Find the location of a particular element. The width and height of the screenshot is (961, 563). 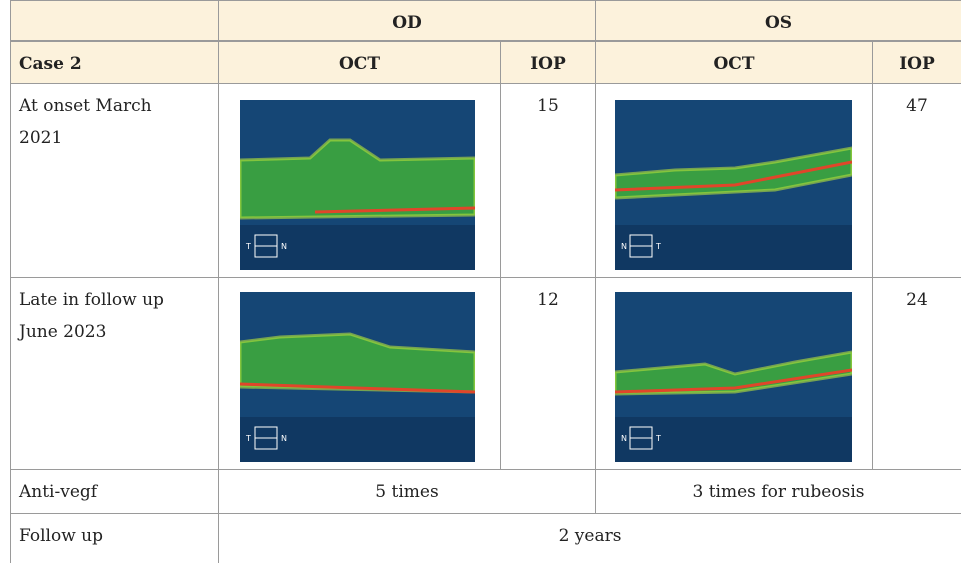

corner-cell is located at coordinates (114, 20).